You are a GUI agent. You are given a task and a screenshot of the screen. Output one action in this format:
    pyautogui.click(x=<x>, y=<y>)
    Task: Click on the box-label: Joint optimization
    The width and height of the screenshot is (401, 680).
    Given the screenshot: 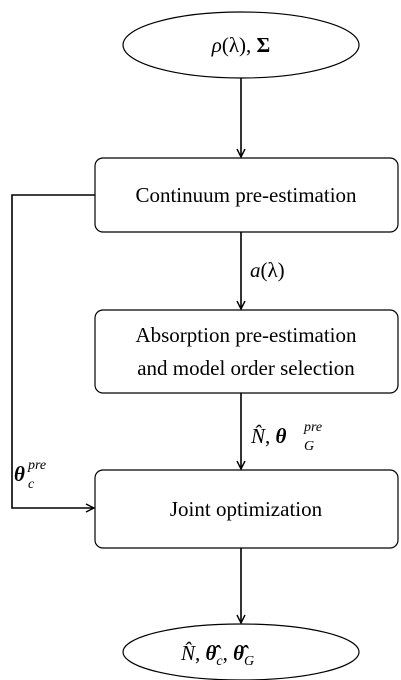 What is the action you would take?
    pyautogui.click(x=246, y=509)
    